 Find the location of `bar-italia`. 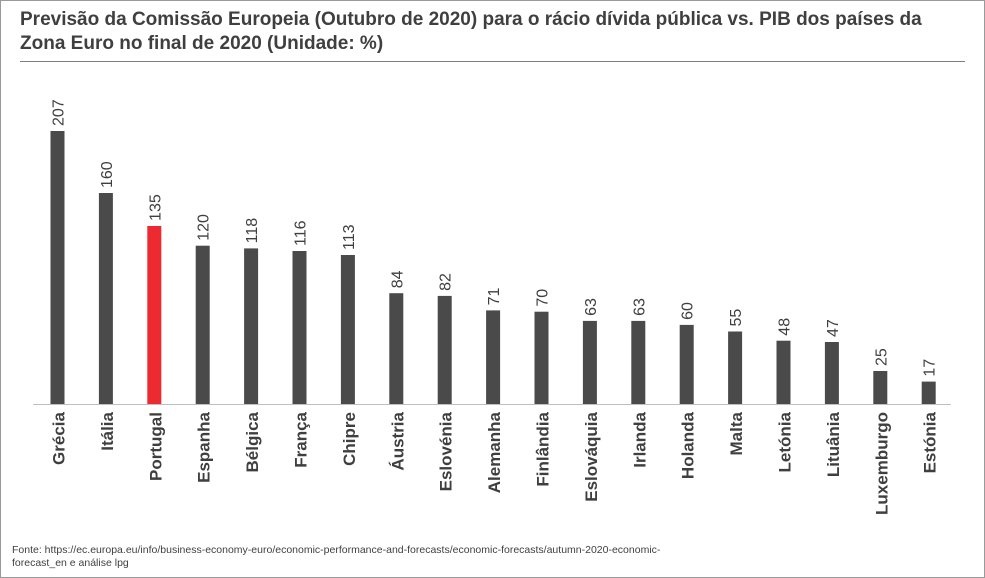

bar-italia is located at coordinates (105, 298).